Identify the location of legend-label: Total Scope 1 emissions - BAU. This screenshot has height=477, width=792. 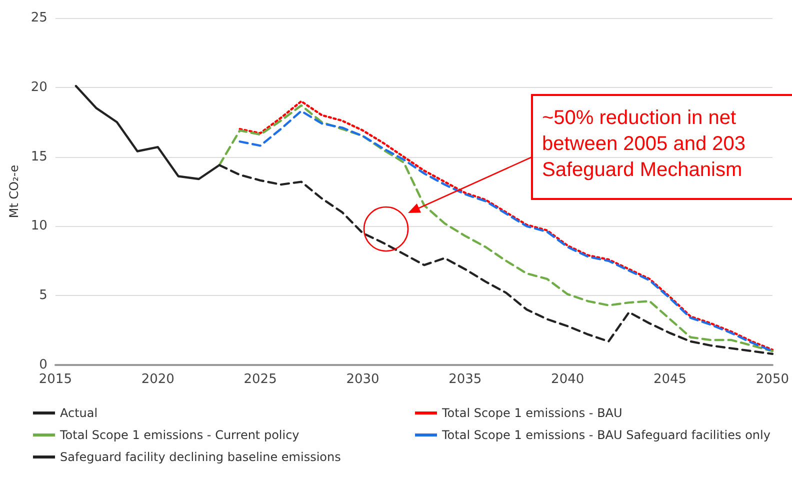
(531, 413).